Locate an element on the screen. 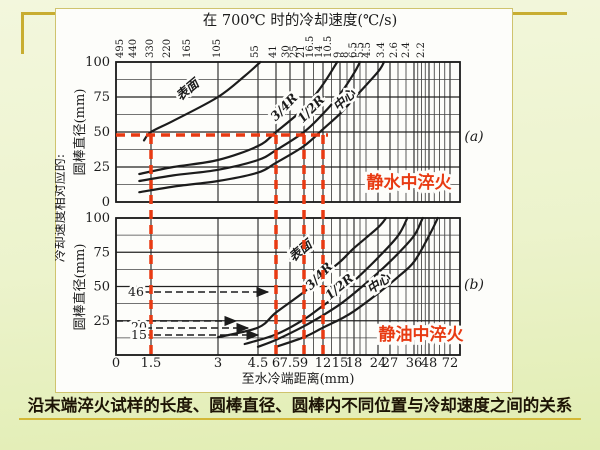 This screenshot has width=600, height=450. svg-text: 330 is located at coordinates (150, 48).